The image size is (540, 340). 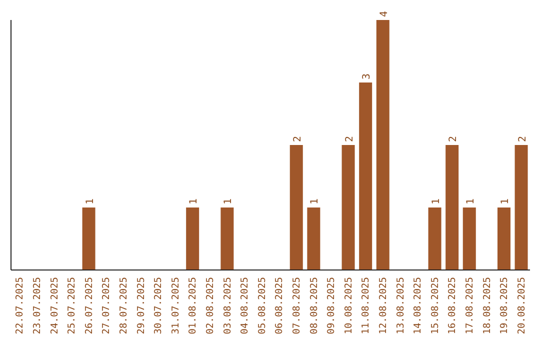 What do you see at coordinates (210, 305) in the screenshot?
I see `x-tick-label: 02.08.2025` at bounding box center [210, 305].